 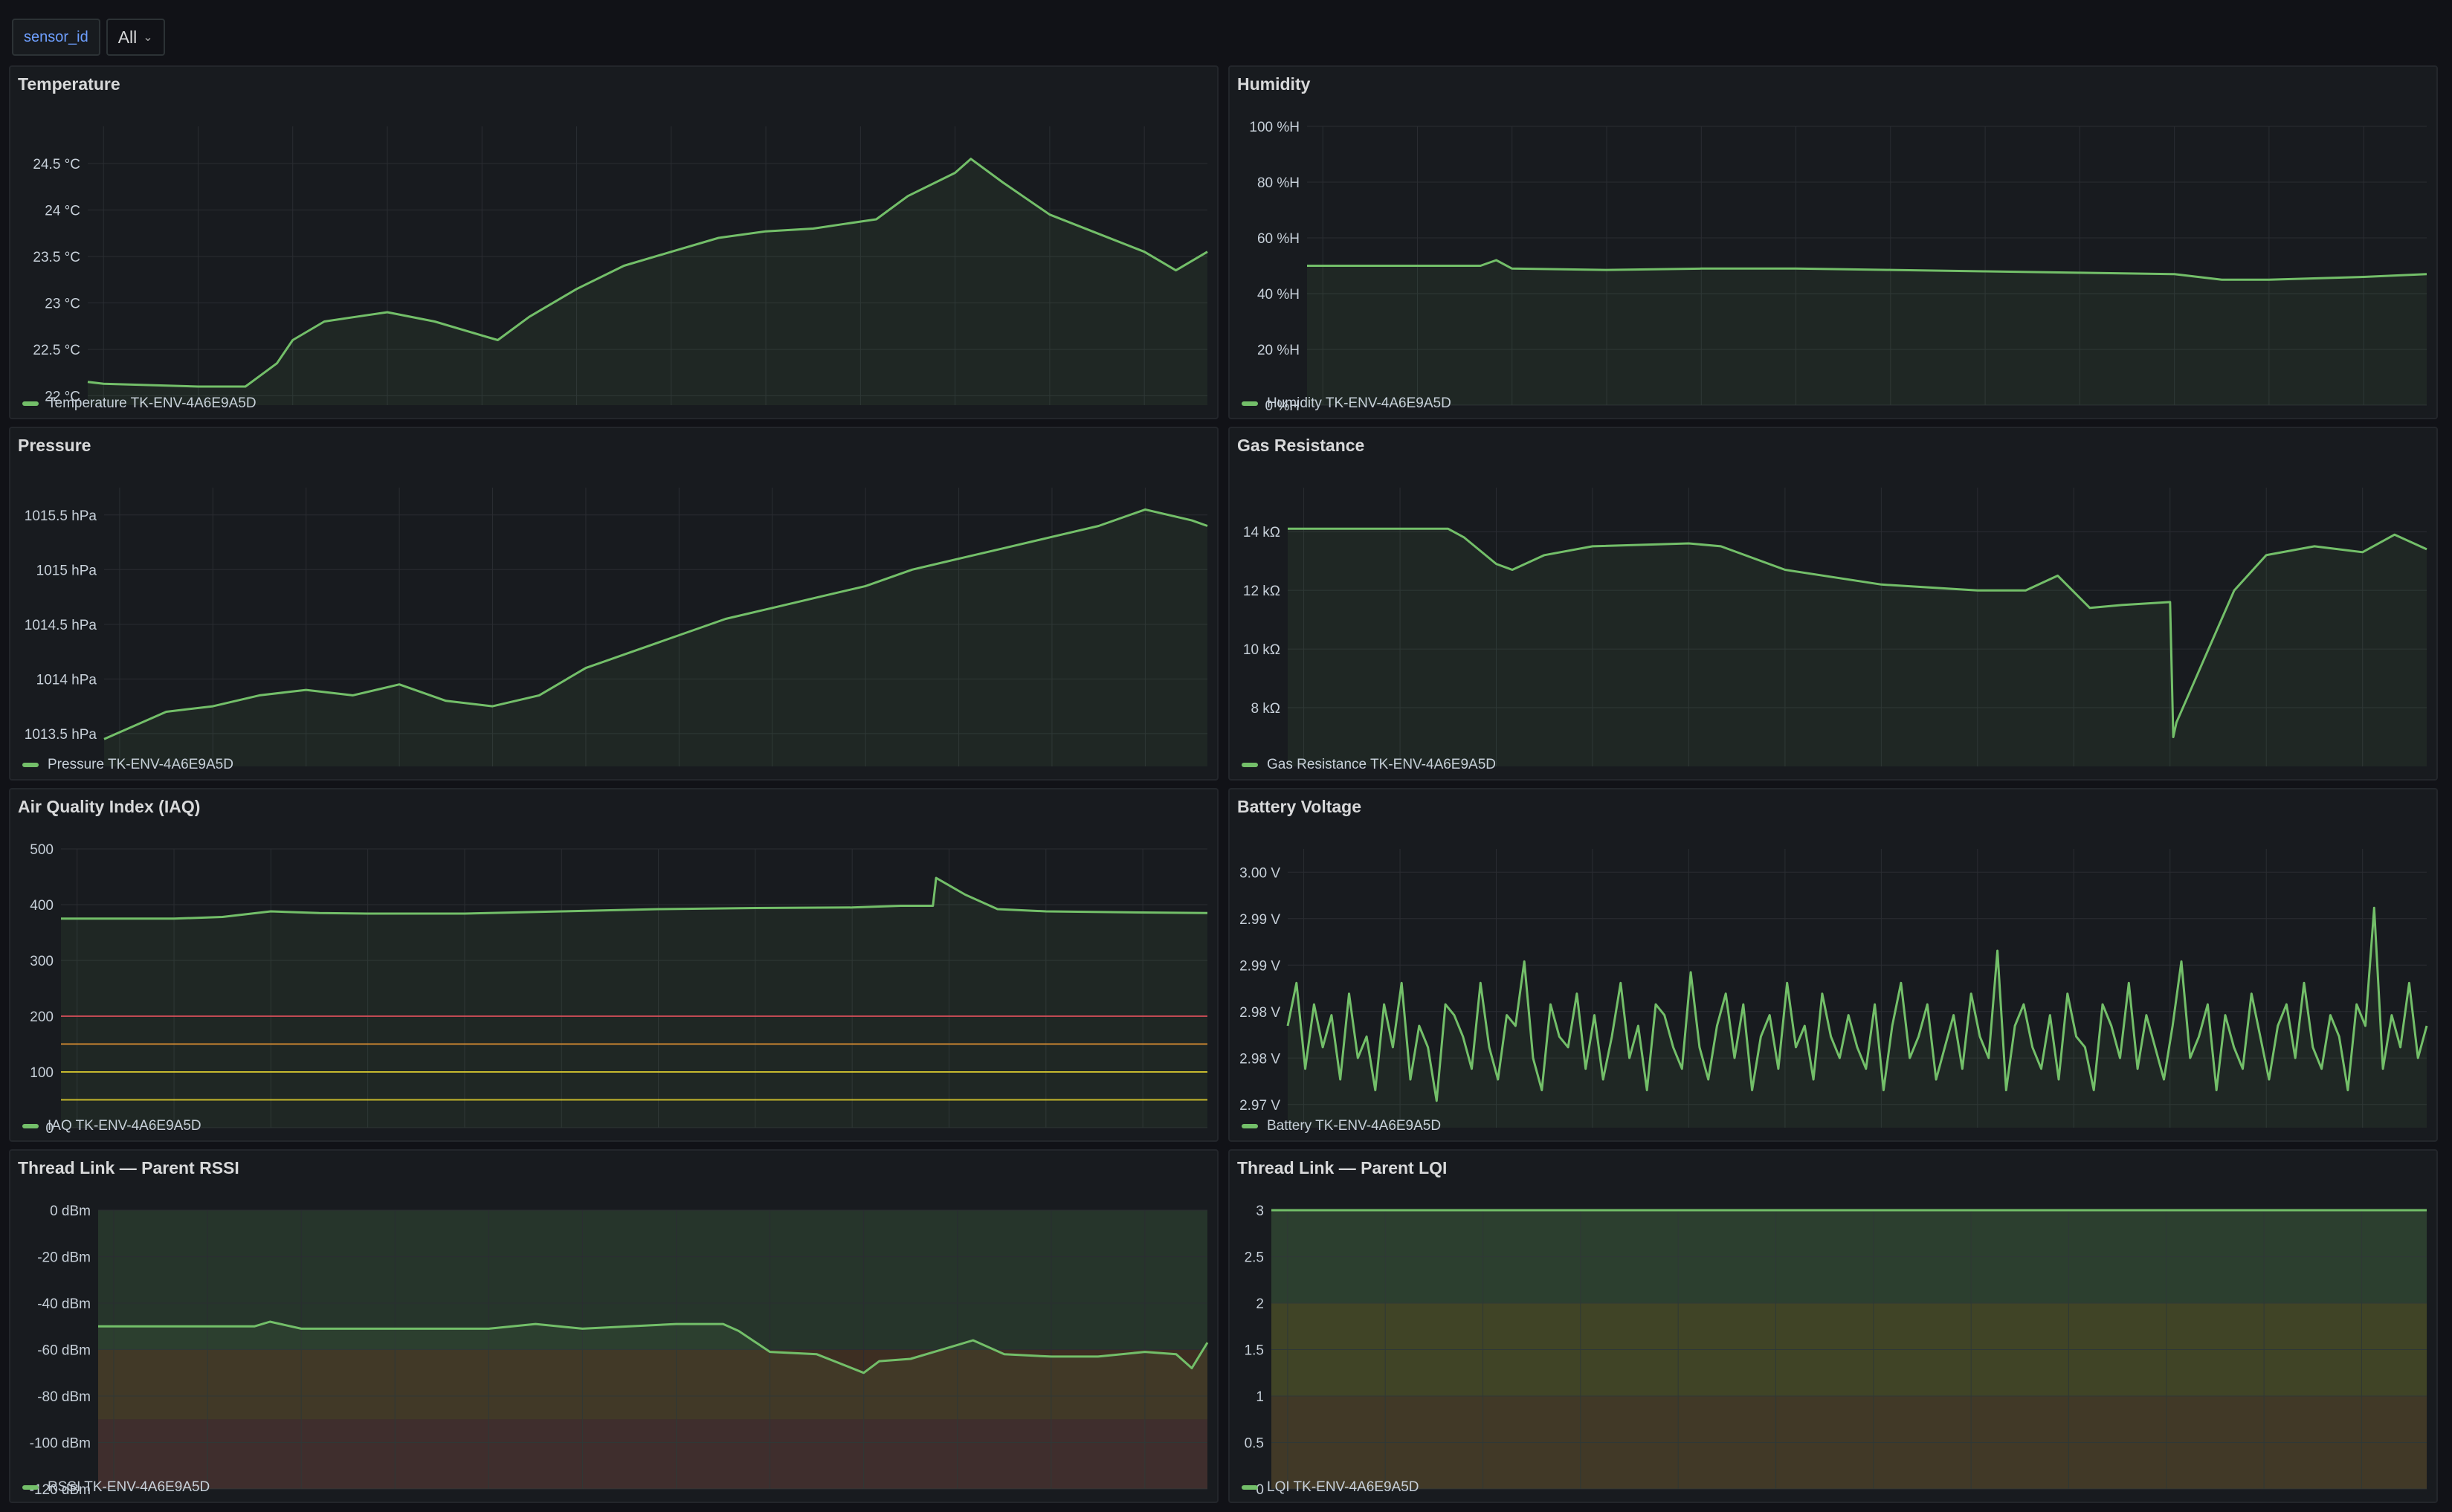 What do you see at coordinates (70, 1212) in the screenshot?
I see `y-tick-label: 0 dBm` at bounding box center [70, 1212].